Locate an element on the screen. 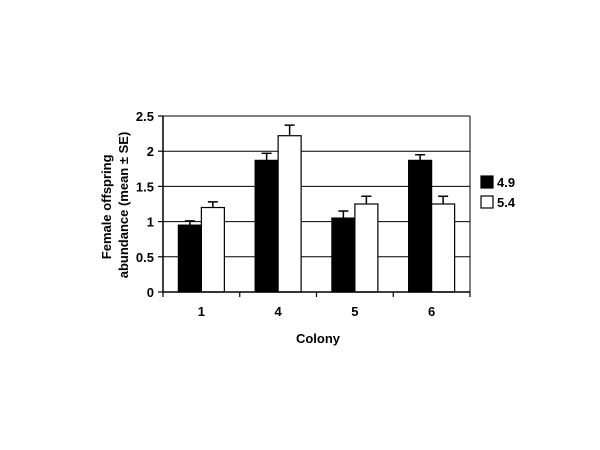 Image resolution: width=600 pixels, height=450 pixels. y-tick-label: 0.5 is located at coordinates (145, 257).